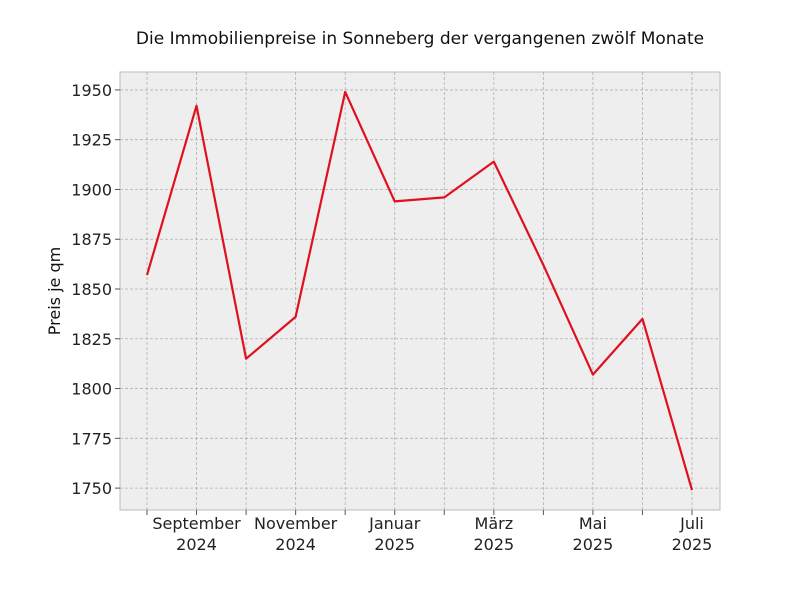 The image size is (800, 600). What do you see at coordinates (394, 523) in the screenshot?
I see `x-tick-label-month: Januar` at bounding box center [394, 523].